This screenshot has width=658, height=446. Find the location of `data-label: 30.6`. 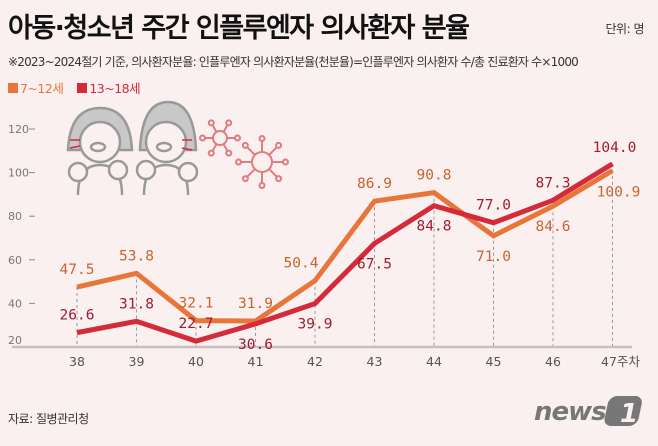

data-label: 30.6 is located at coordinates (255, 345).